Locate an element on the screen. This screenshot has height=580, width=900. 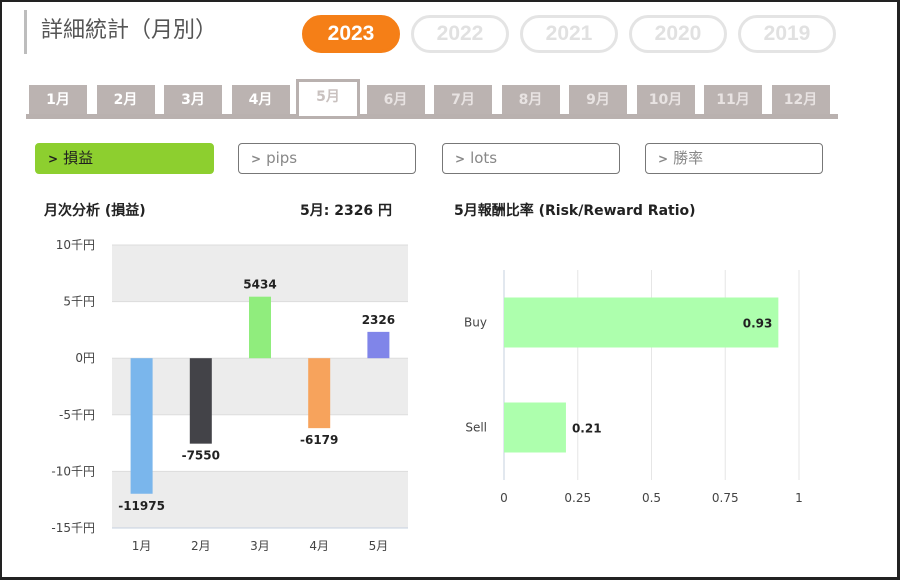
month-tab-5: 5月 is located at coordinates (328, 97).